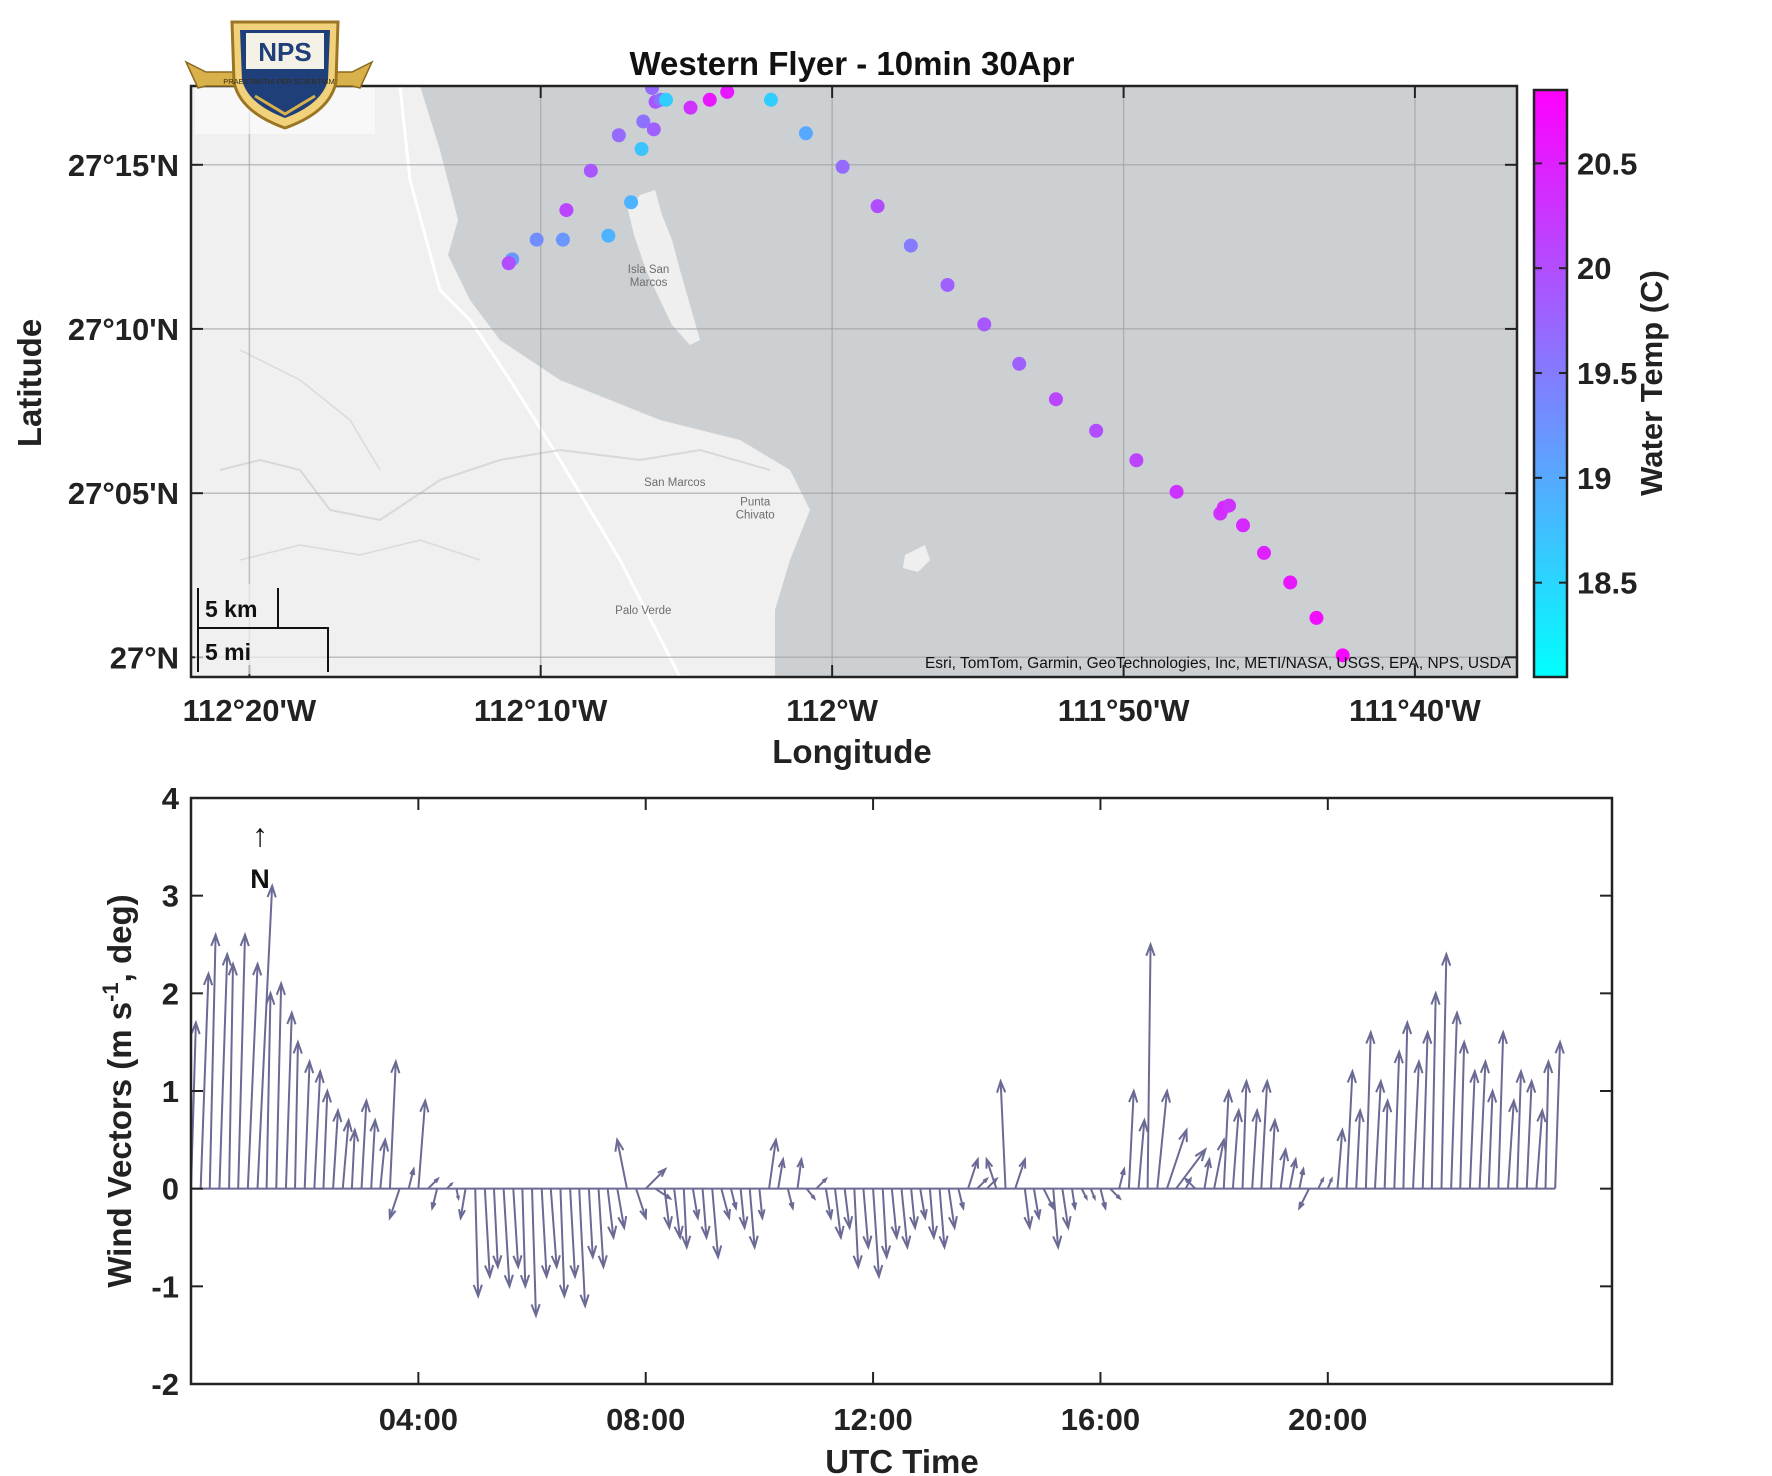 The width and height of the screenshot is (1772, 1476). I want to click on colorbar-tick-label: 19, so click(1594, 478).